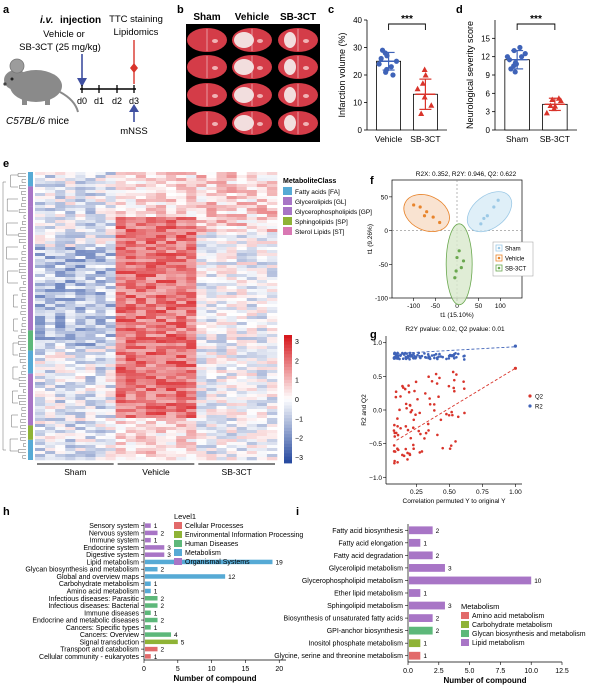 The width and height of the screenshot is (593, 685). Describe the element at coordinates (297, 361) in the screenshot. I see `colorbar-tick: 2` at that location.